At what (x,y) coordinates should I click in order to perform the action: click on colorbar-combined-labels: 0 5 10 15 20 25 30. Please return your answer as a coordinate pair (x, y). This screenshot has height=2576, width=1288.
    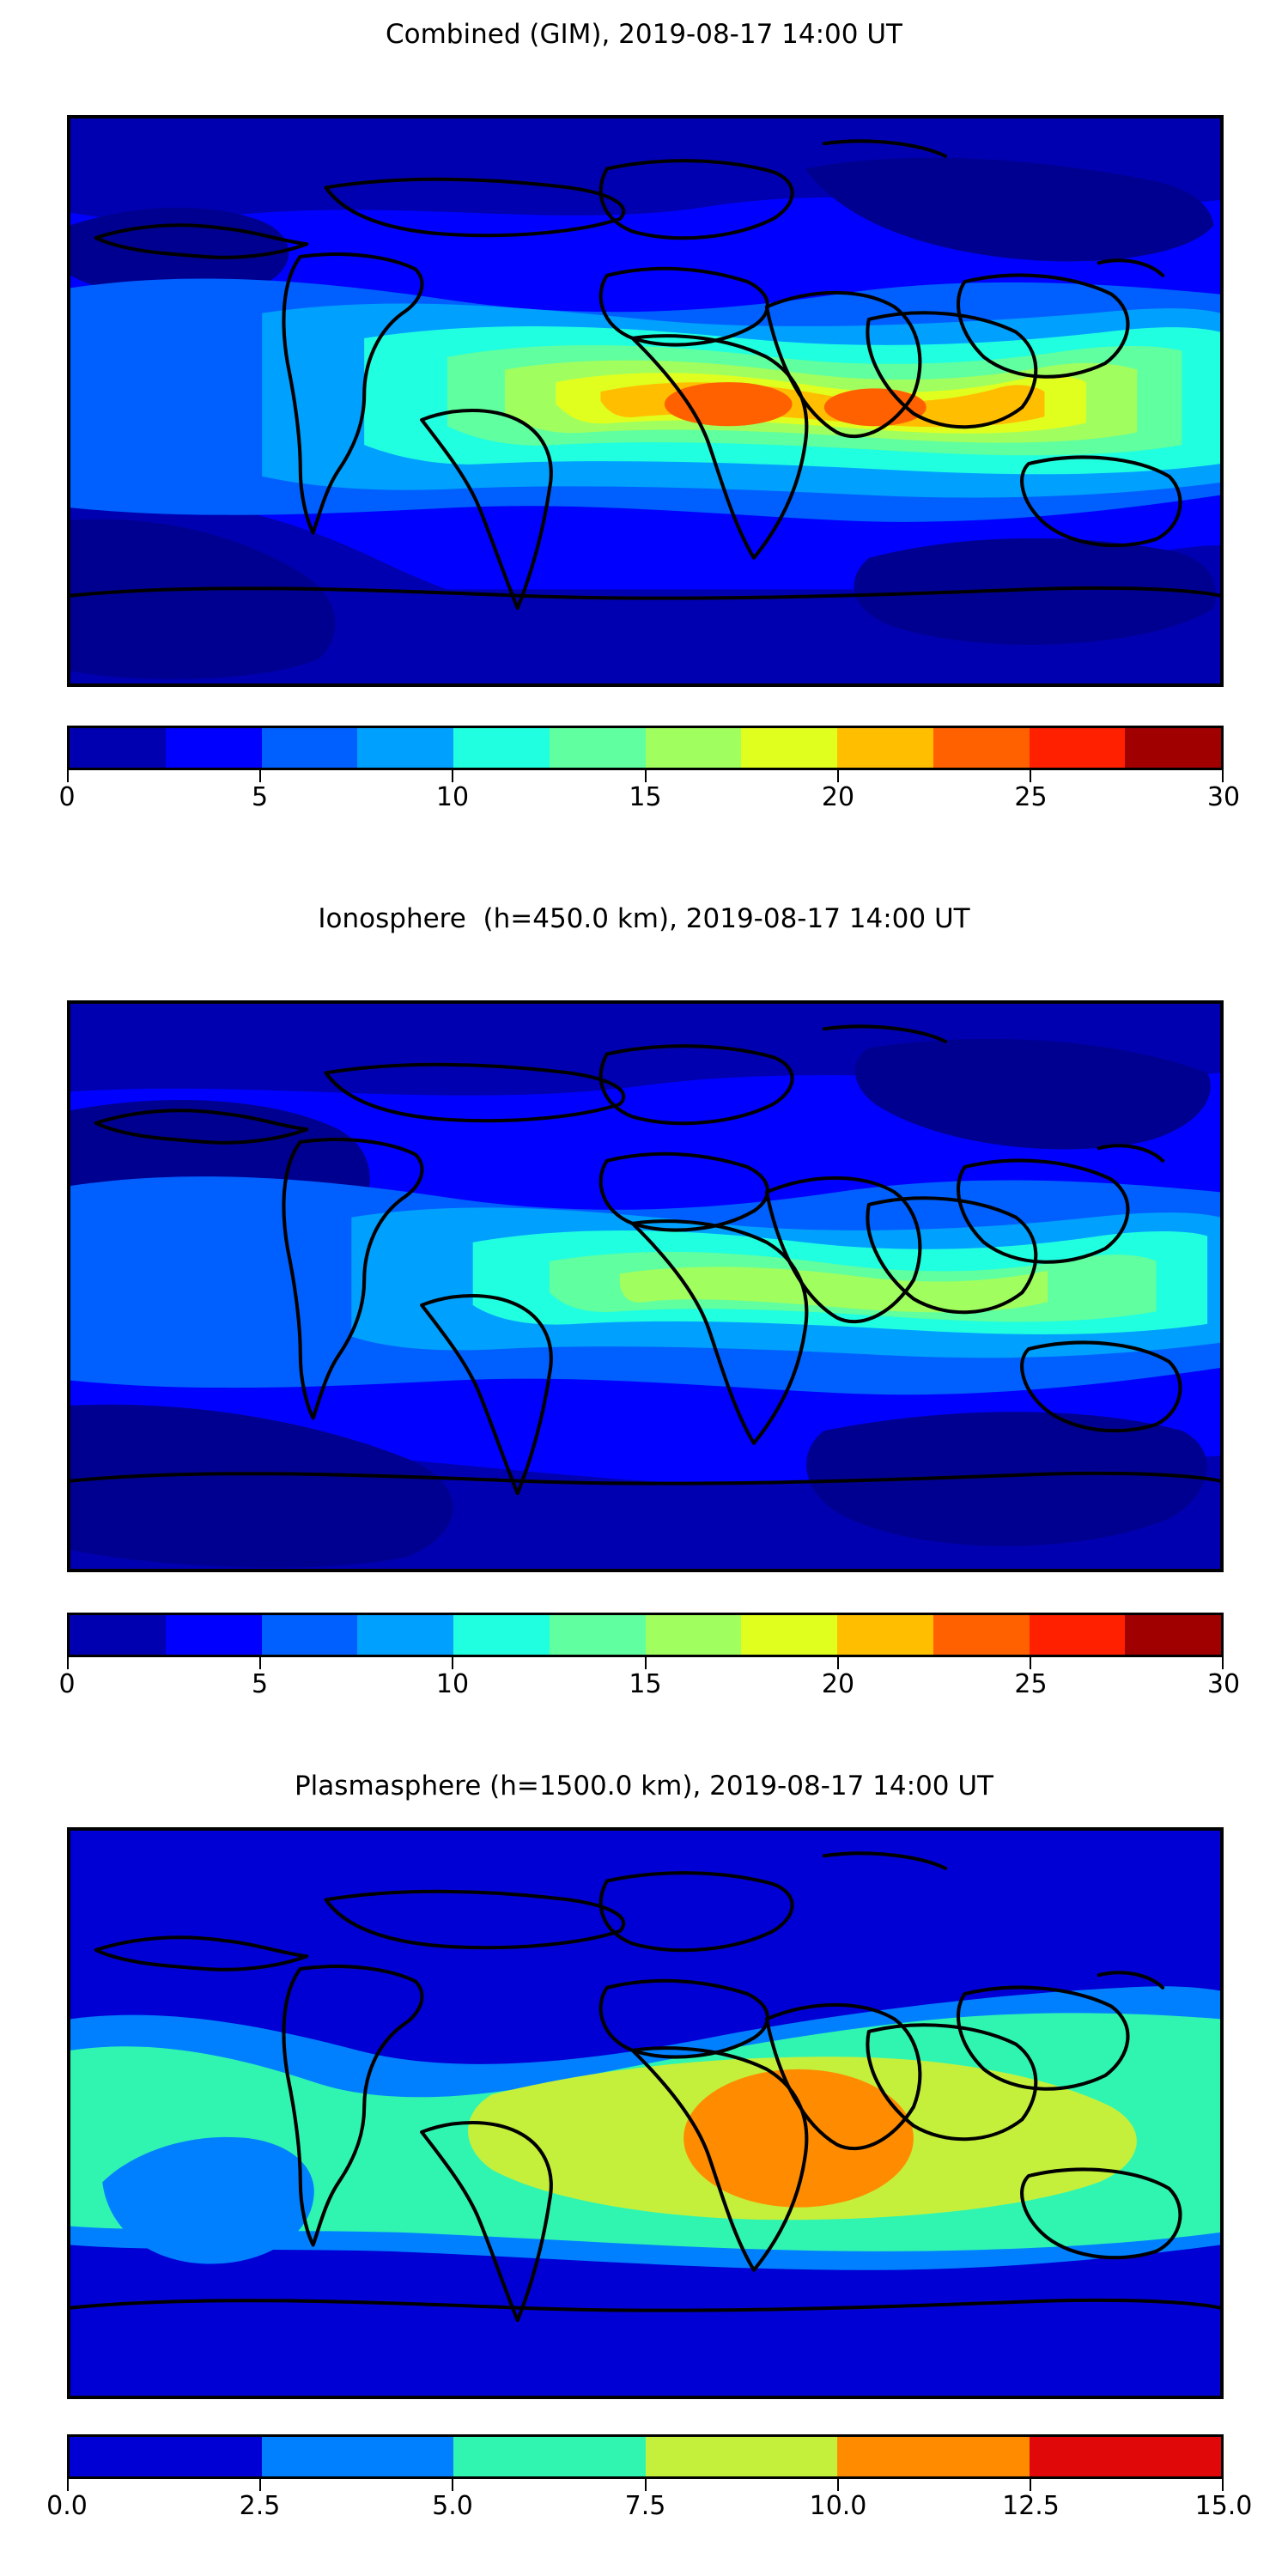
    Looking at the image, I should click on (649, 799).